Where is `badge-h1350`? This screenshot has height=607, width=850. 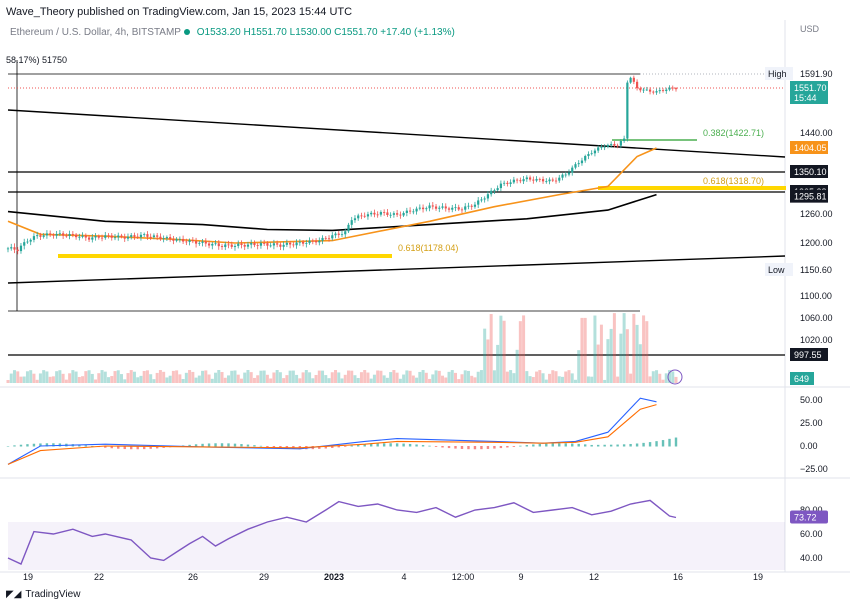 badge-h1350 is located at coordinates (809, 171).